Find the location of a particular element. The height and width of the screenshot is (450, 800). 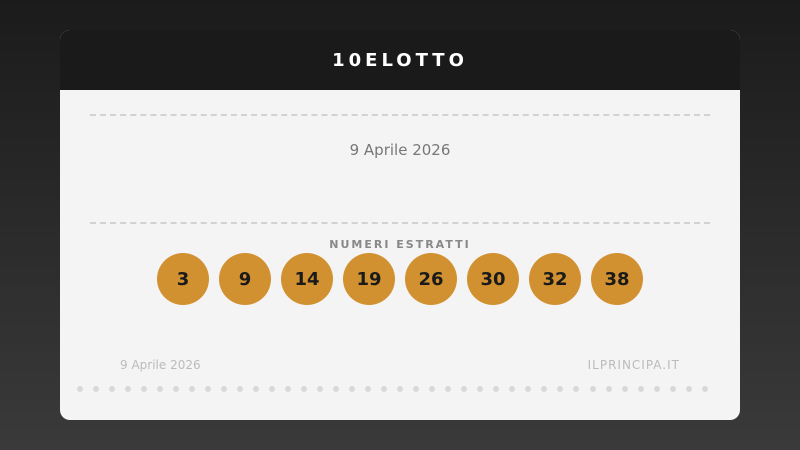

numbers-list: 3 9 14 19 26 30 32 38 is located at coordinates (400, 279).